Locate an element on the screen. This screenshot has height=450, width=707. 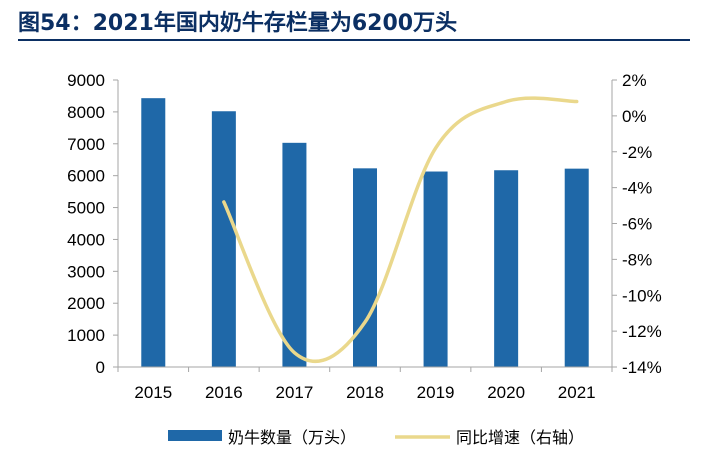
right-tick-label: -2% is located at coordinates (637, 152).